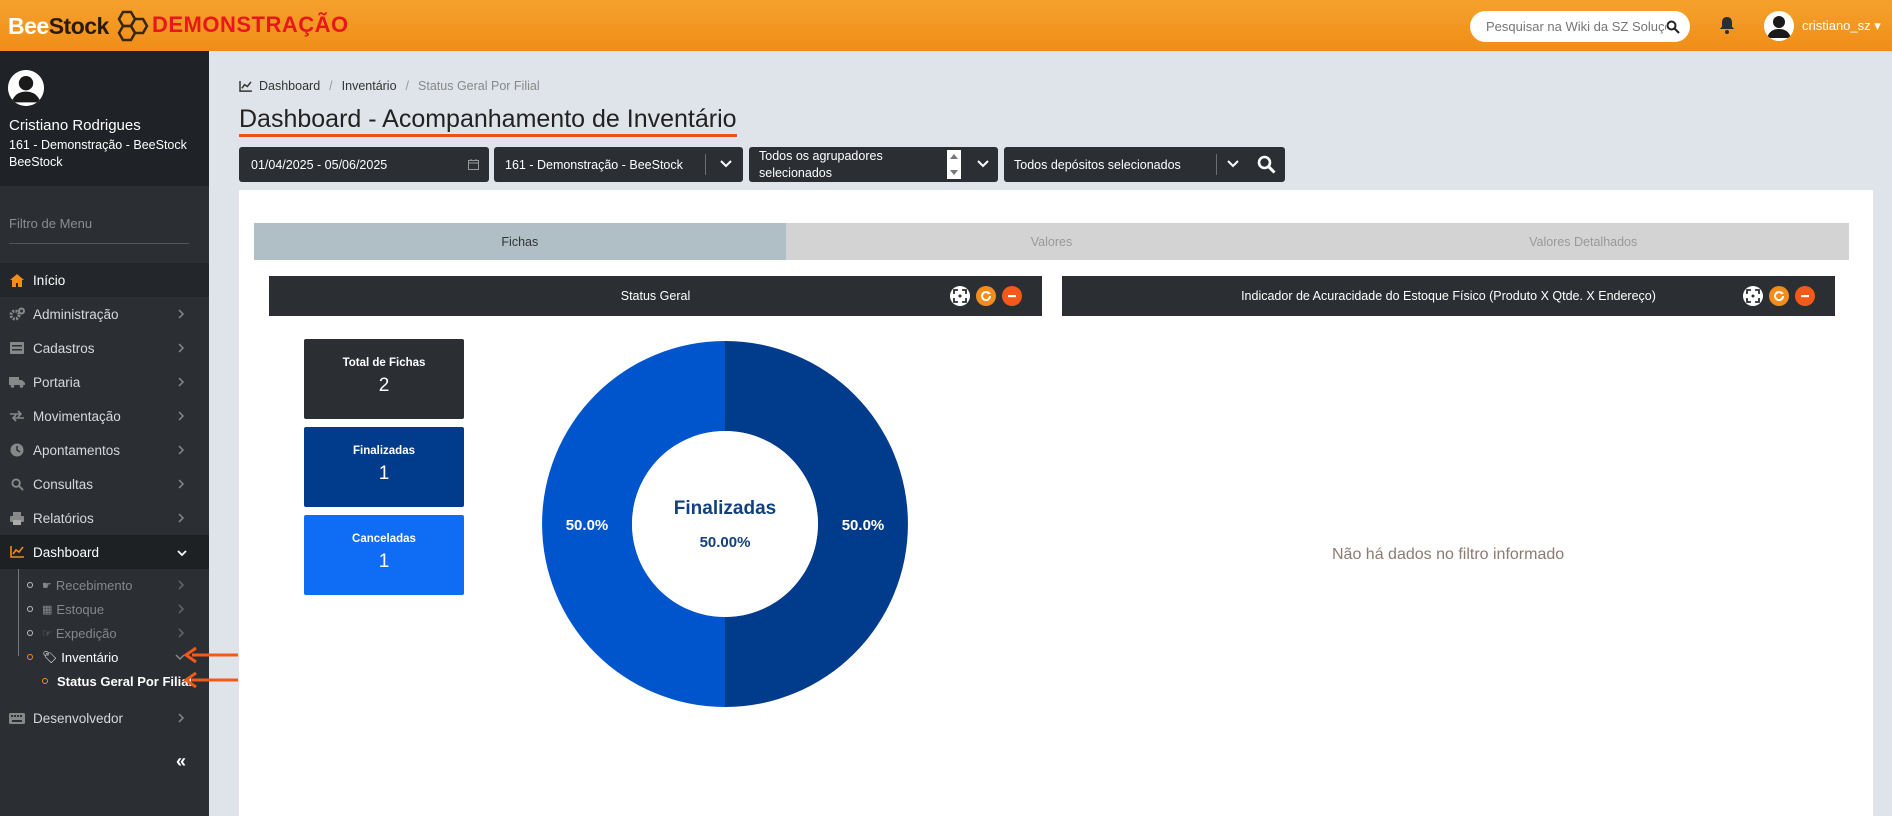 This screenshot has width=1892, height=816. What do you see at coordinates (17, 314) in the screenshot?
I see `cogs-icon` at bounding box center [17, 314].